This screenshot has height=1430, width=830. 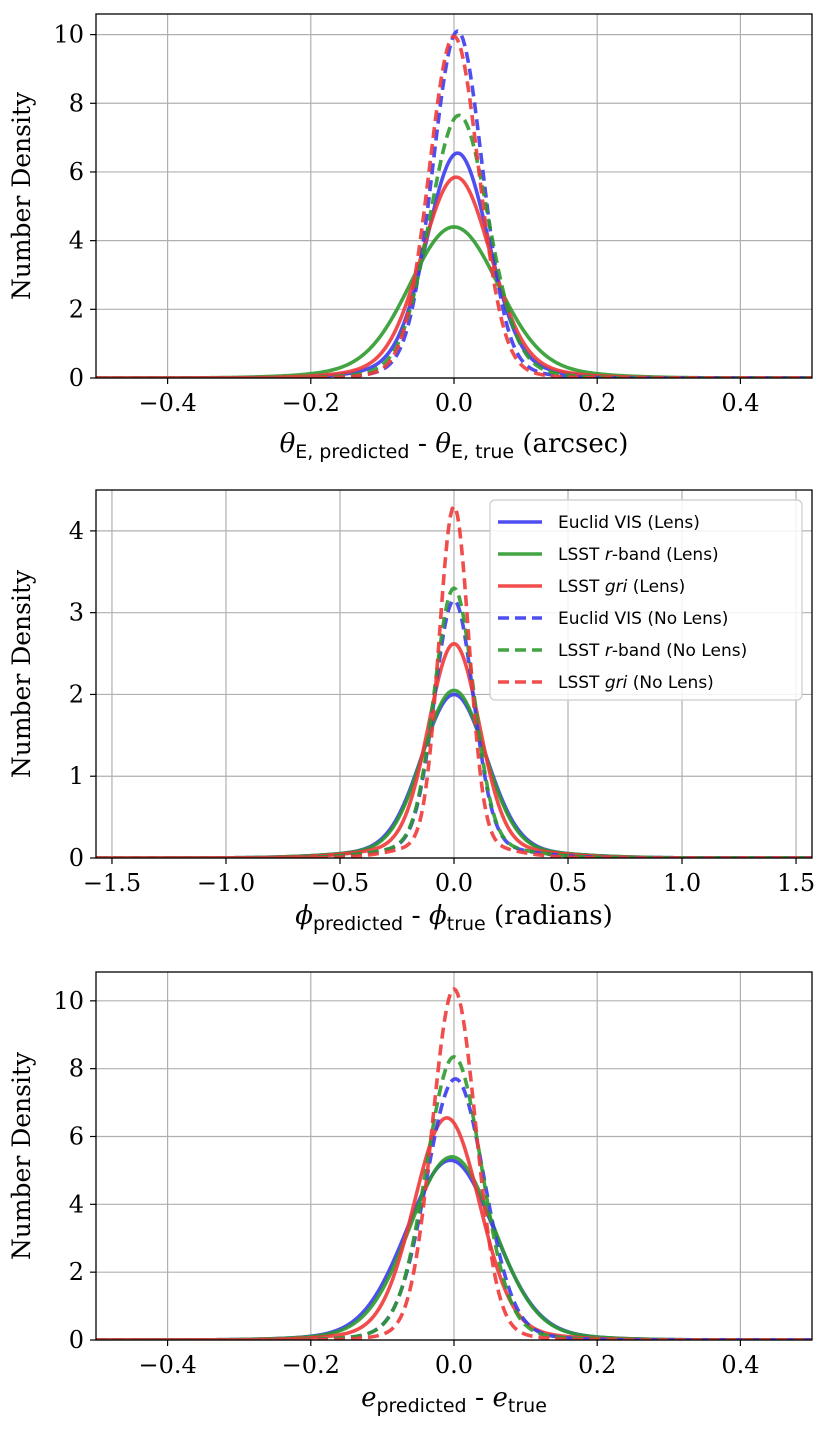 What do you see at coordinates (796, 883) in the screenshot?
I see `x-tick-label: 1.5` at bounding box center [796, 883].